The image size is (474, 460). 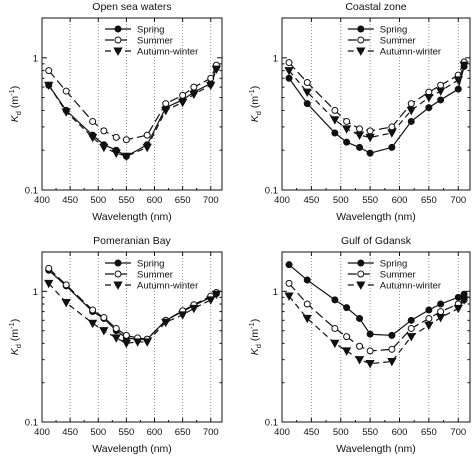 I want to click on y-axis-label-exp: -1, so click(x=11, y=92).